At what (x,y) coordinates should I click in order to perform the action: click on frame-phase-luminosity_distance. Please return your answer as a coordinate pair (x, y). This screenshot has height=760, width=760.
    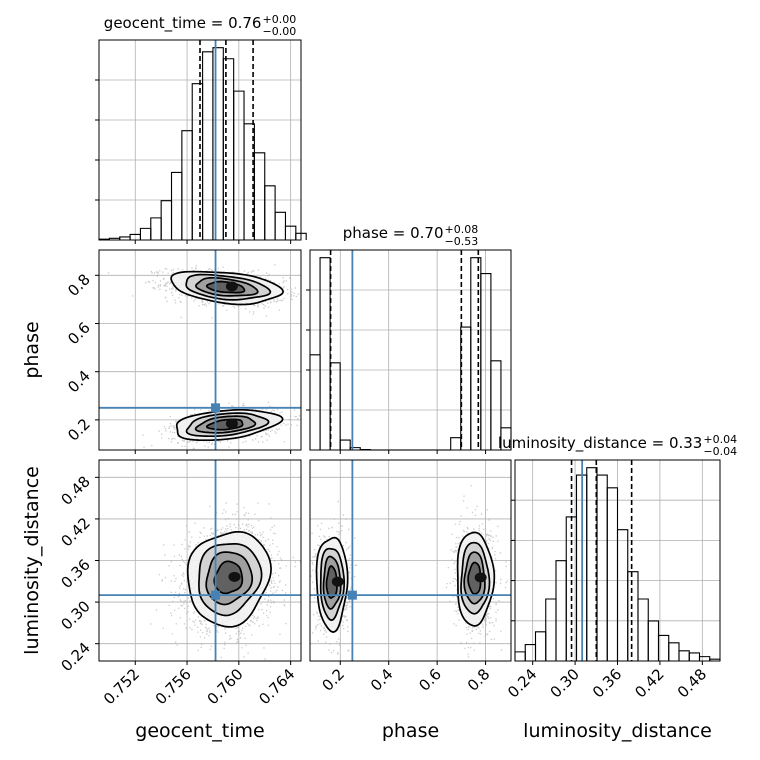
    Looking at the image, I should click on (410, 560).